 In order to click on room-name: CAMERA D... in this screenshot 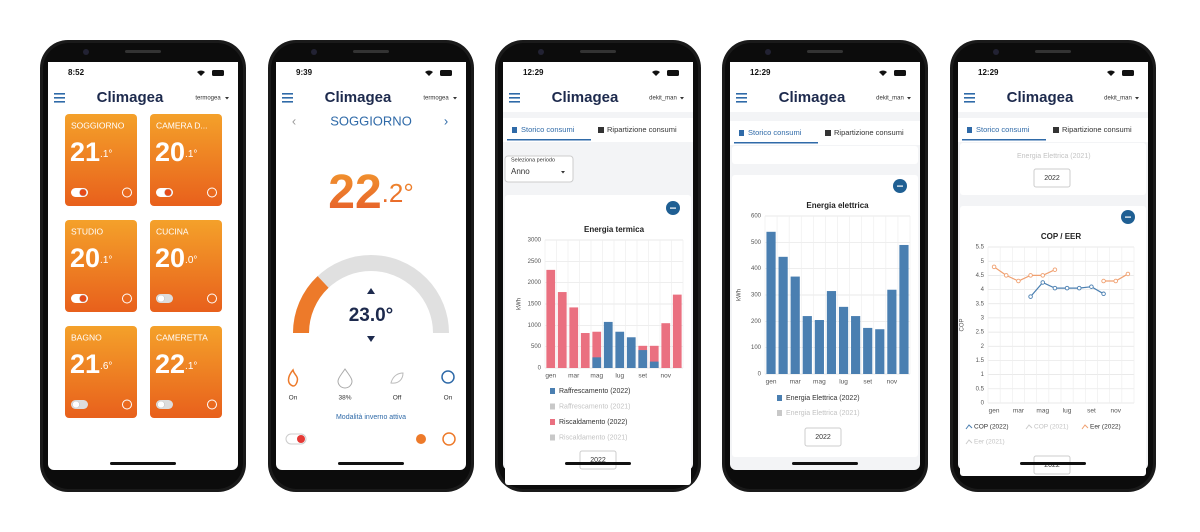, I will do `click(181, 125)`.